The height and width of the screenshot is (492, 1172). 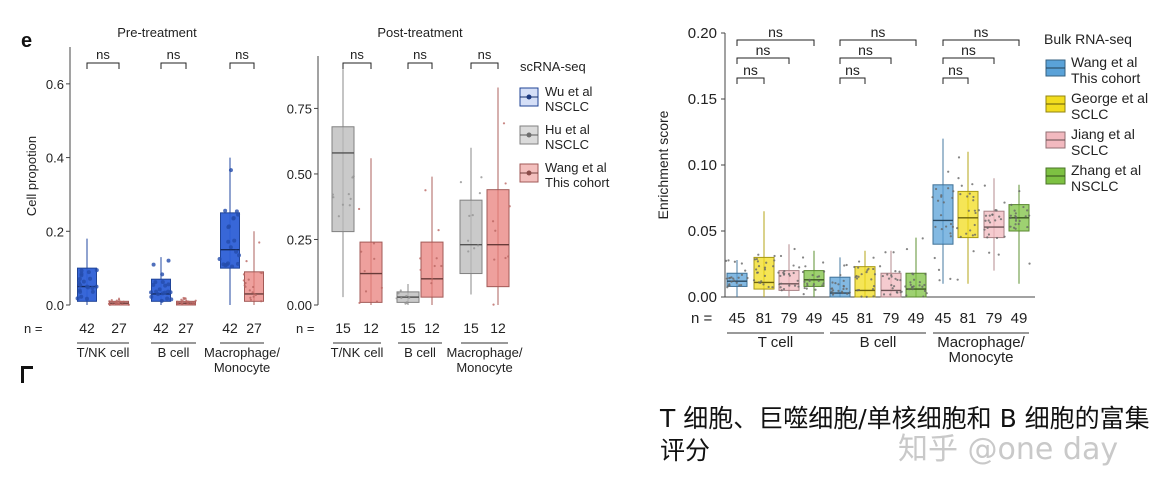 I want to click on figure-caption: T 细胞、巨噬细胞/单核细胞和 B 细胞的富集评分, so click(x=905, y=434).